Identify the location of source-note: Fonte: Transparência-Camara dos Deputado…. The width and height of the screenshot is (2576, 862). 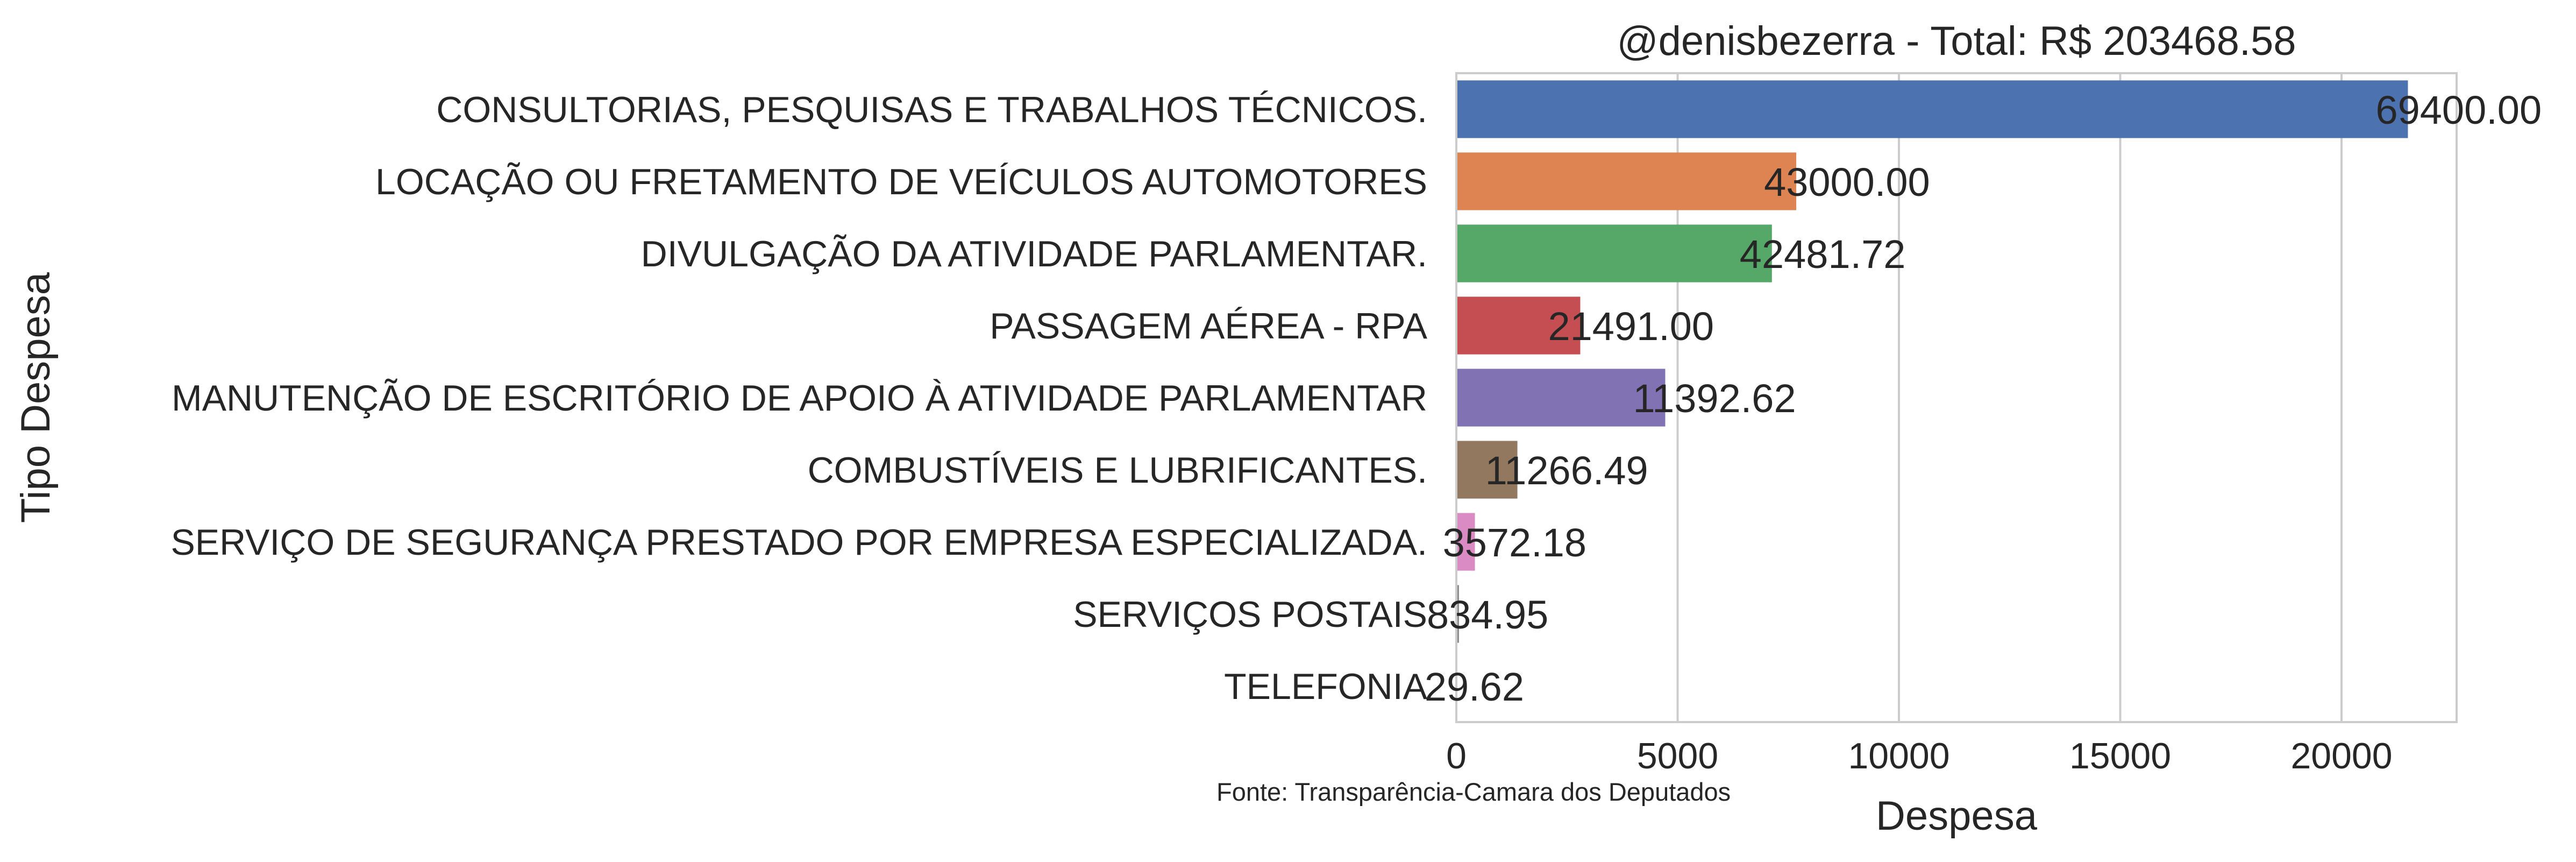
(1474, 792).